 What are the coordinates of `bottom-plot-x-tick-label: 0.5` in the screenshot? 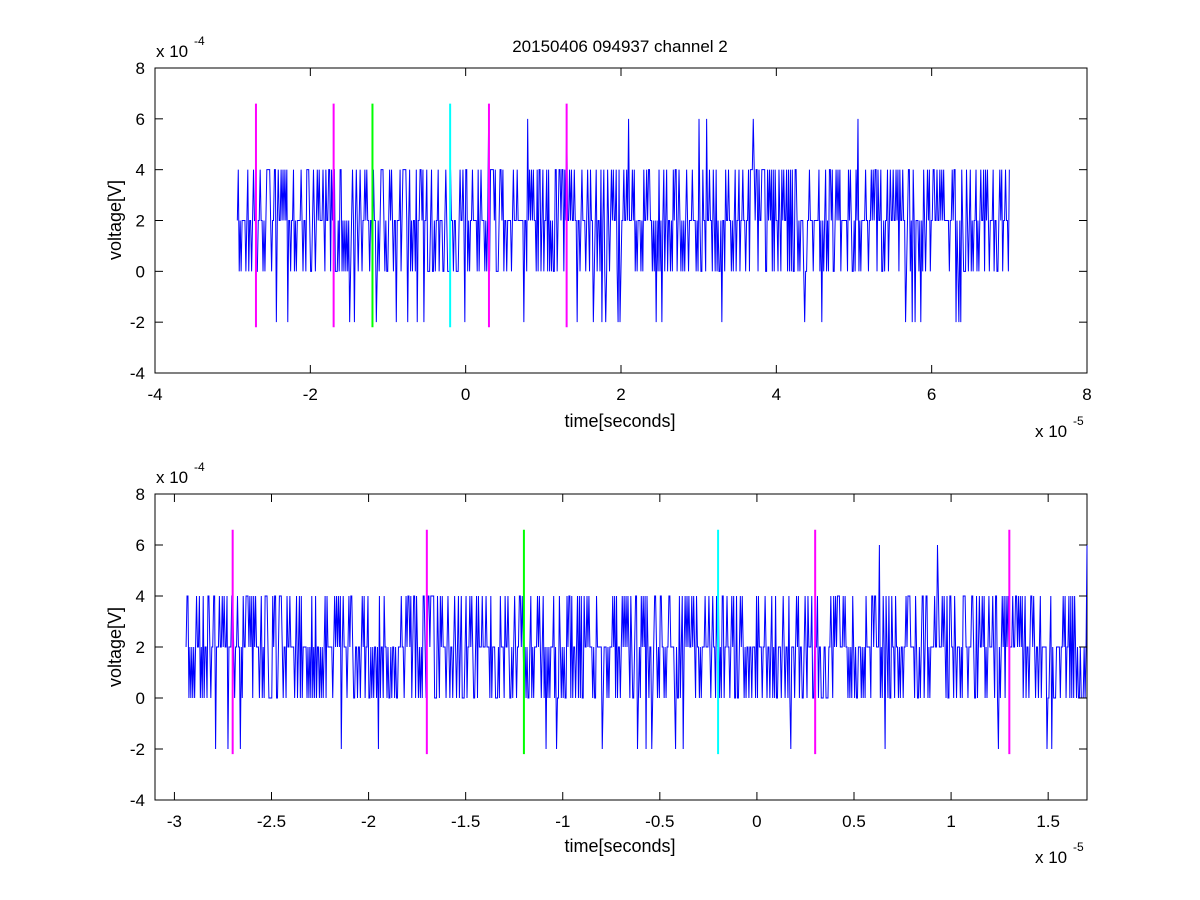 It's located at (854, 821).